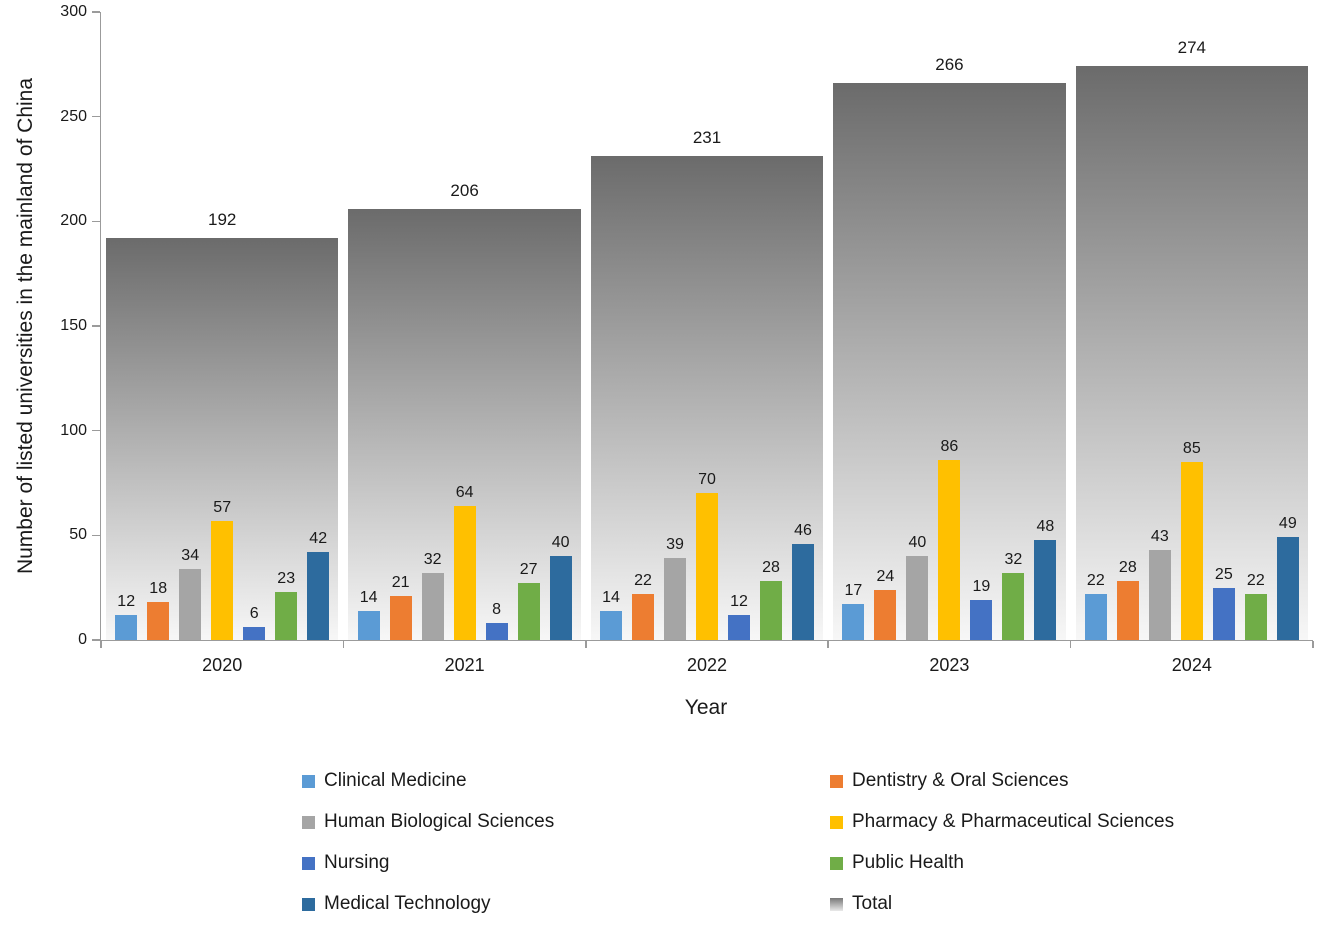 Image resolution: width=1324 pixels, height=926 pixels. I want to click on bar-cluster: 12 18 34 57 6 23 42, so click(222, 569).